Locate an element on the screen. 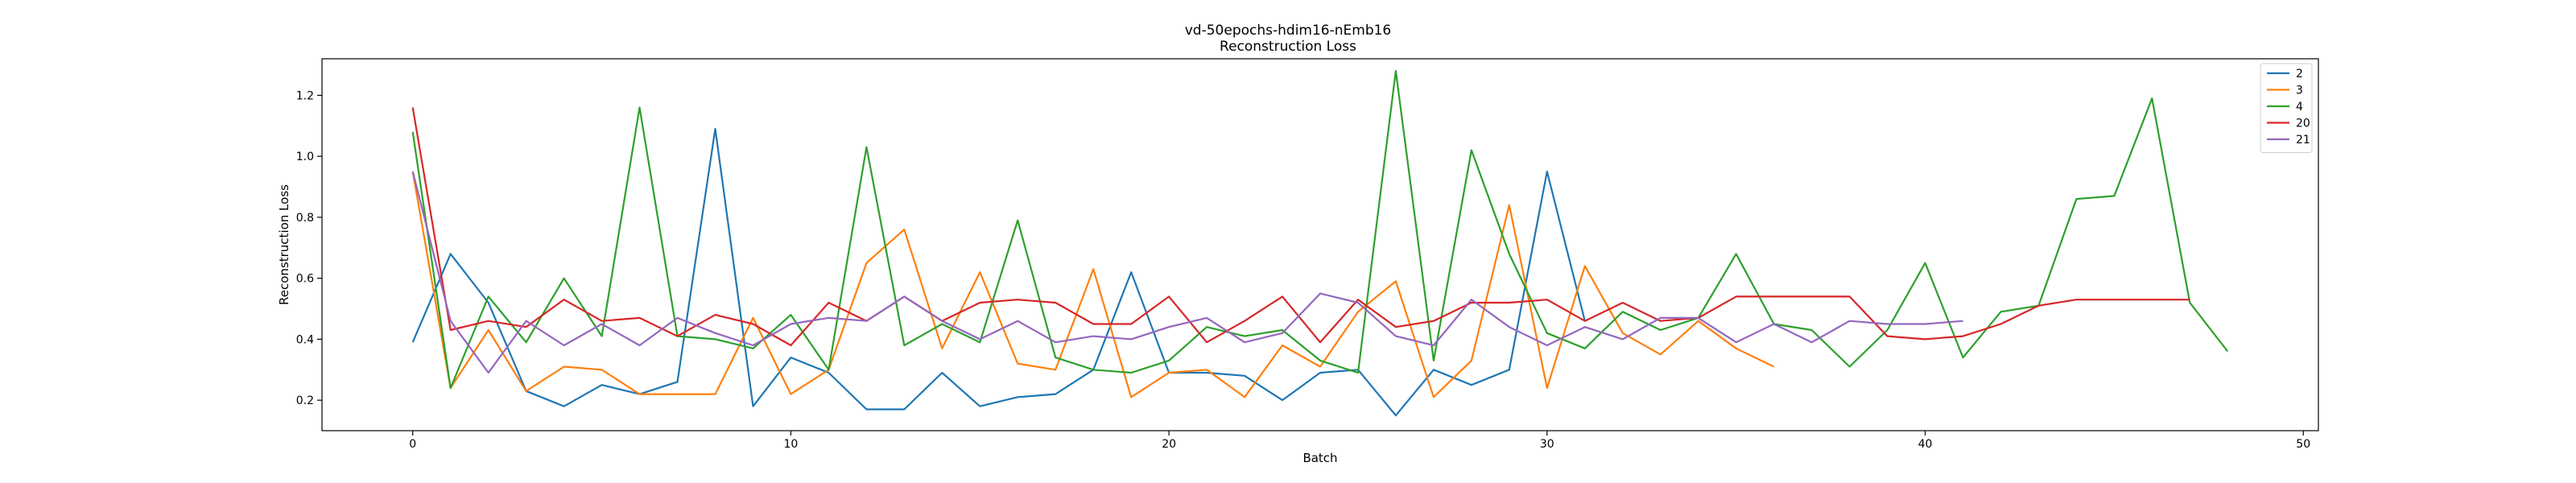  y-tick-label: 0.4 is located at coordinates (305, 339).